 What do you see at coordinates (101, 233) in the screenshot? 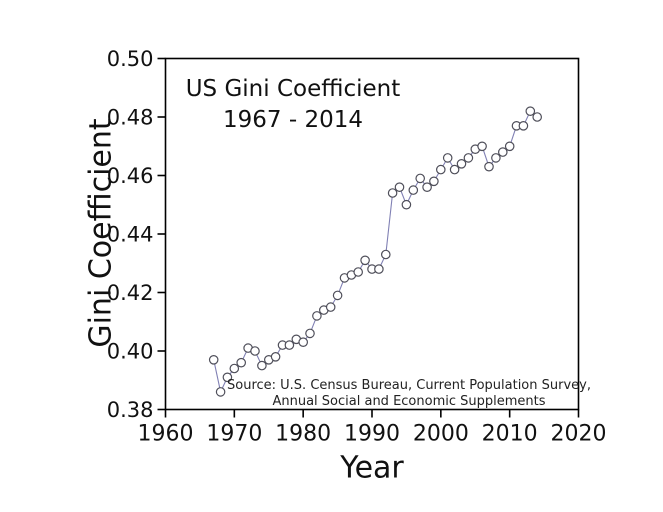
I see `y-axis-title: Gini Coefficient` at bounding box center [101, 233].